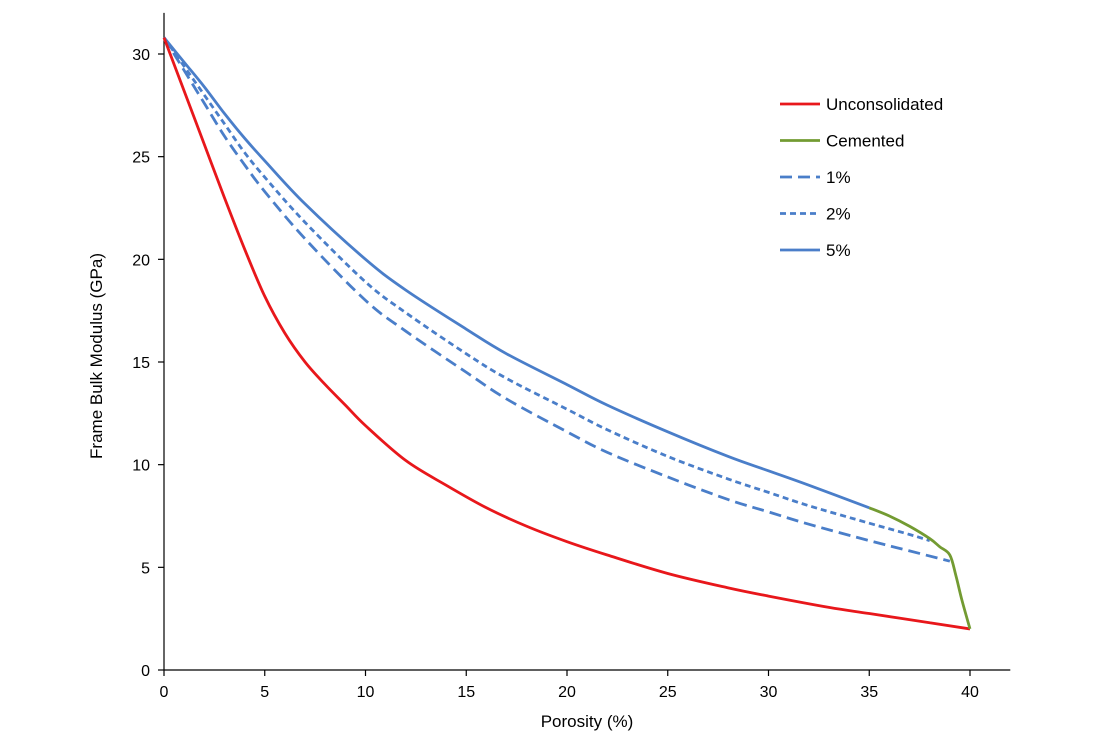 This screenshot has width=1100, height=740. Describe the element at coordinates (920, 568) in the screenshot. I see `series-line-cemented` at that location.